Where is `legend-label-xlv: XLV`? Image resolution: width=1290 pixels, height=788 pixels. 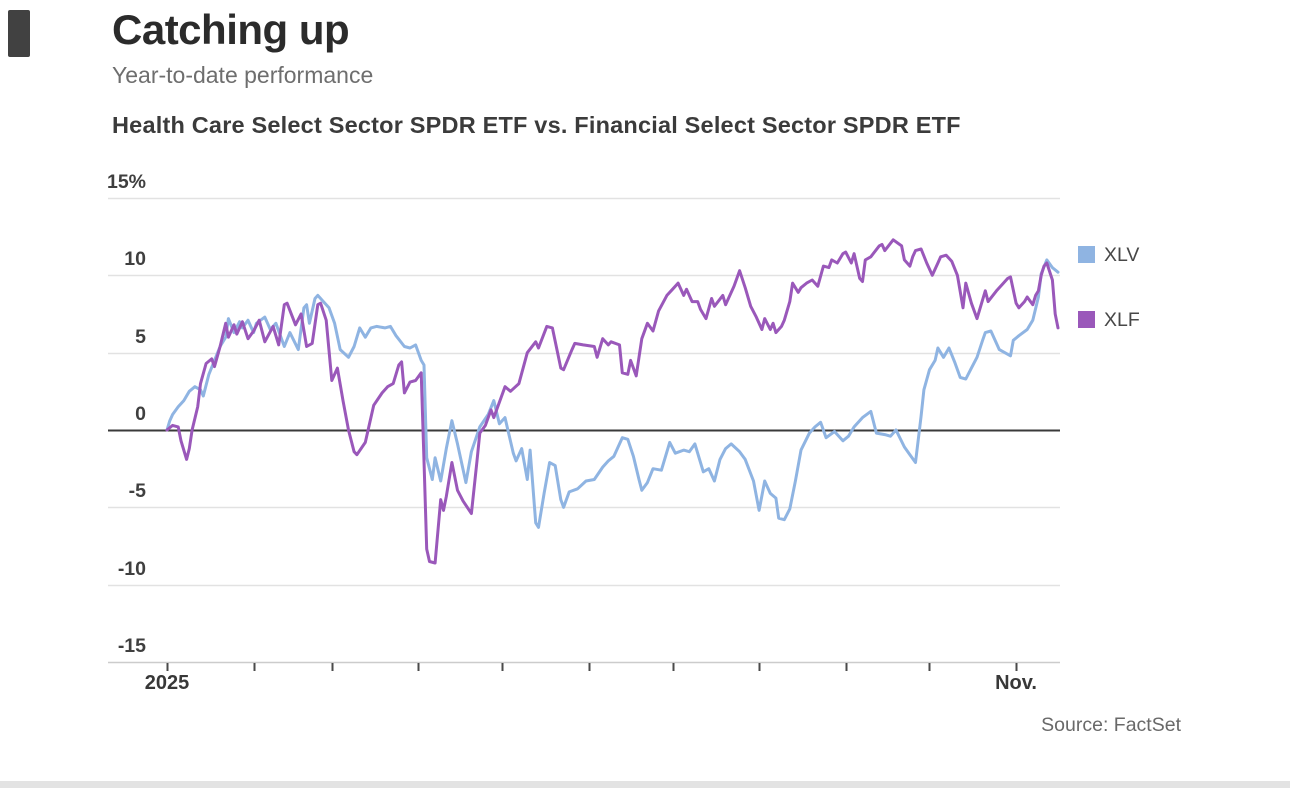 legend-label-xlv: XLV is located at coordinates (1122, 255).